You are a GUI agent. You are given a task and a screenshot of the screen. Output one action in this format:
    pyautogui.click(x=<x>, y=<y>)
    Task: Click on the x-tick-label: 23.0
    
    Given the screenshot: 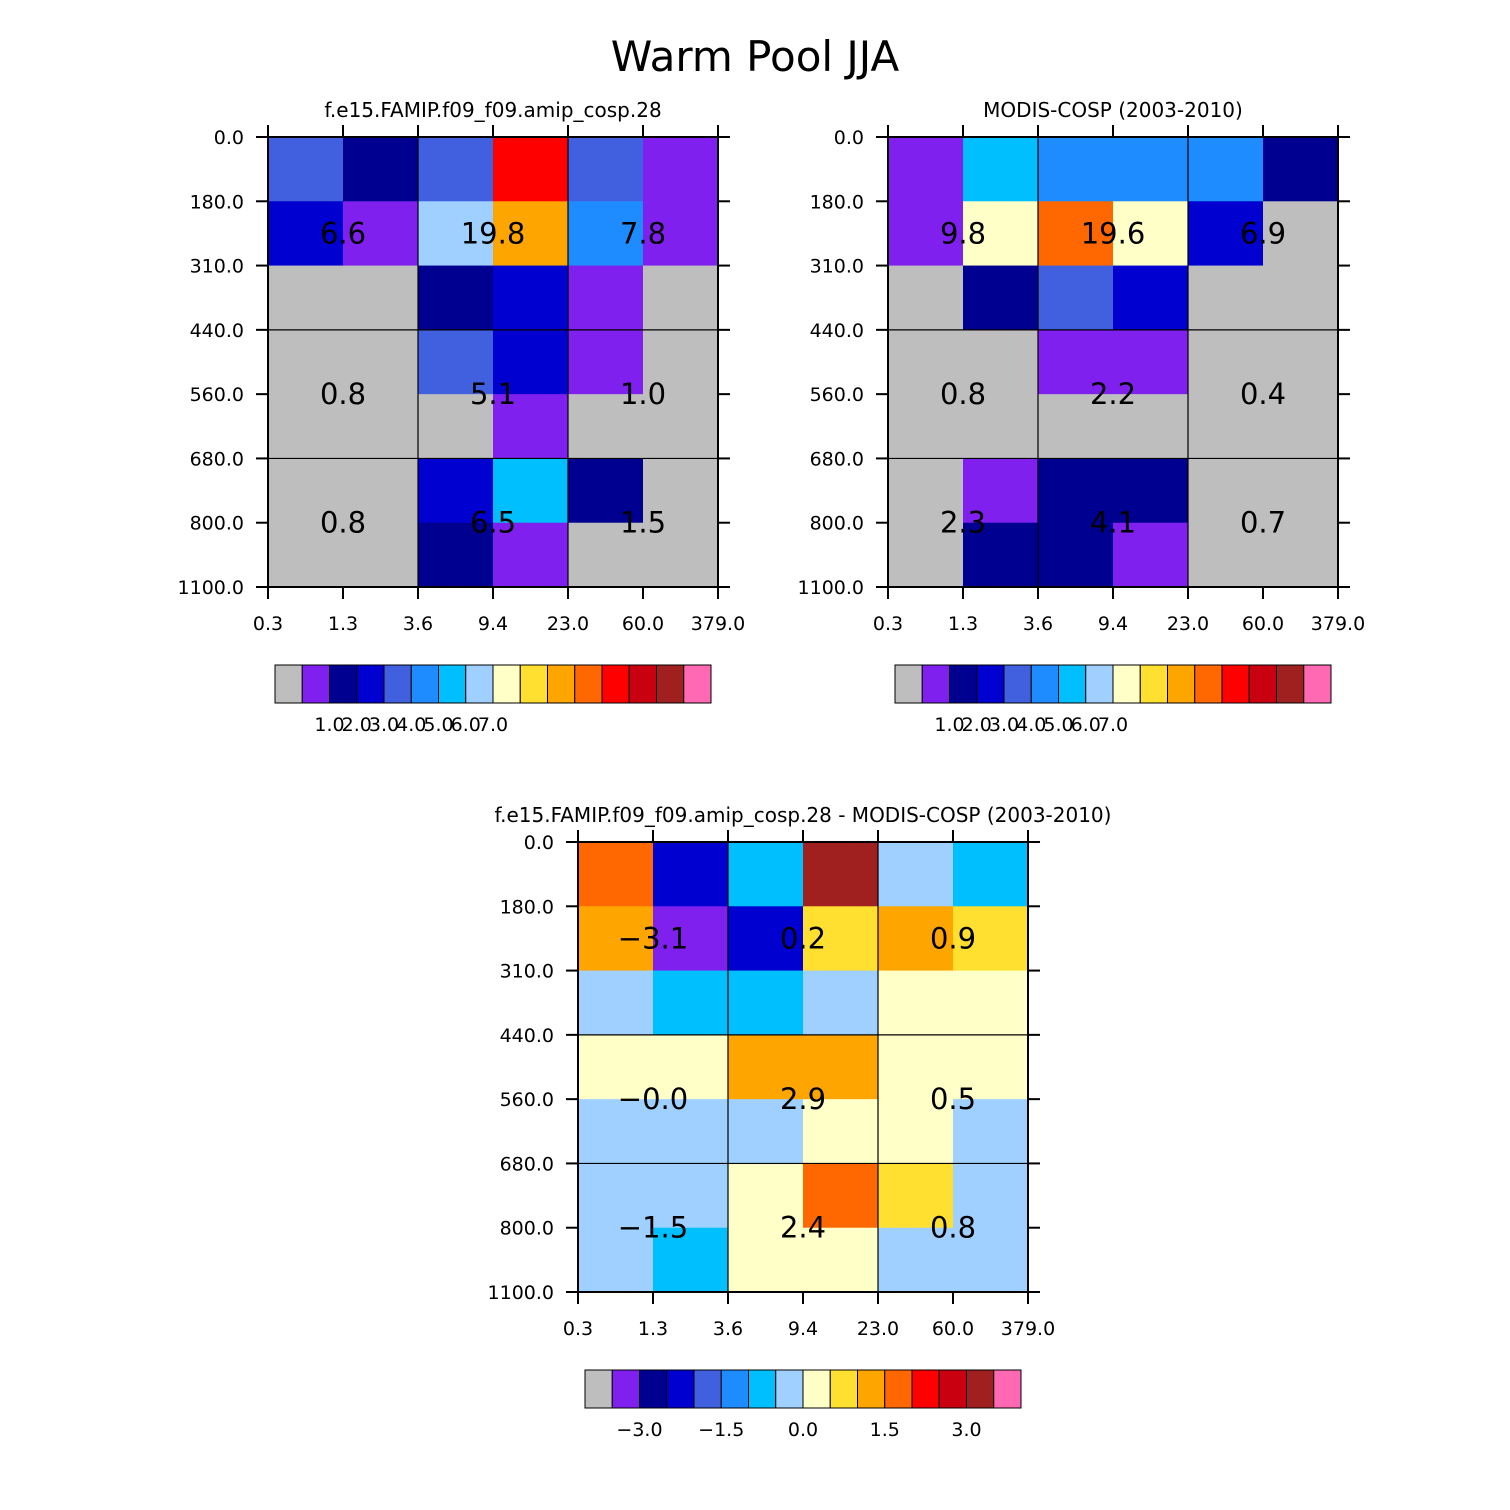 What is the action you would take?
    pyautogui.click(x=568, y=624)
    